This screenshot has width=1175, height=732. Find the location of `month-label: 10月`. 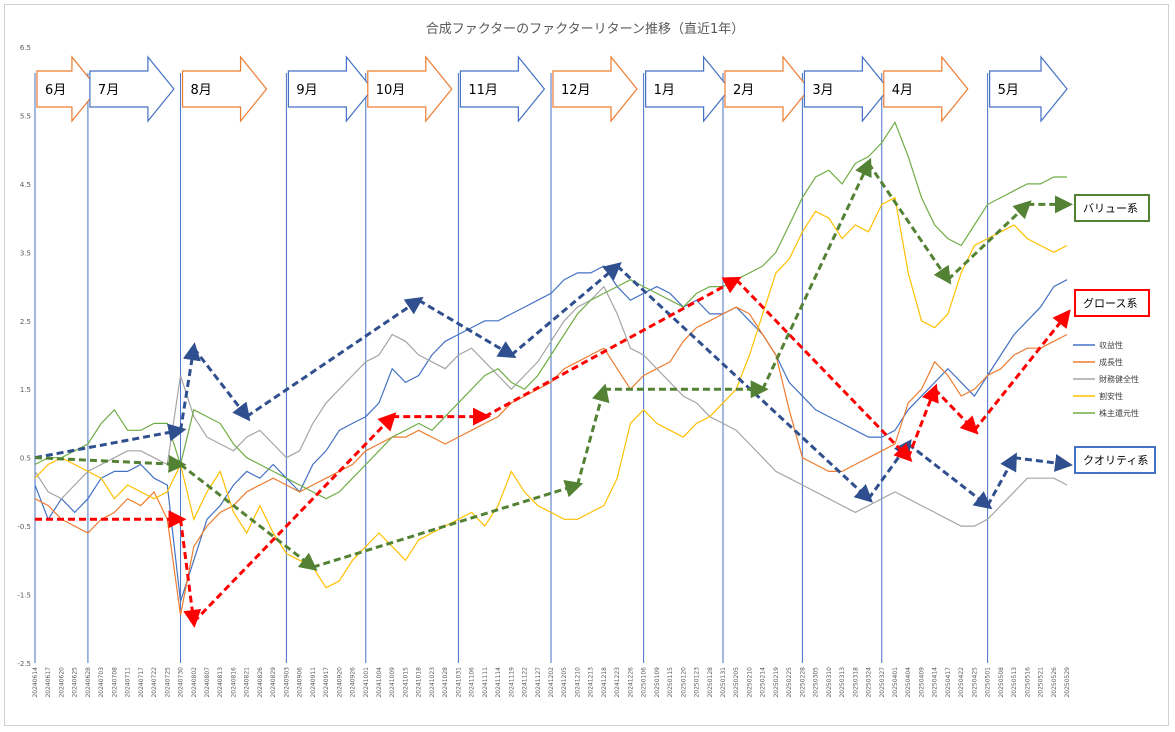

month-label: 10月 is located at coordinates (391, 90).